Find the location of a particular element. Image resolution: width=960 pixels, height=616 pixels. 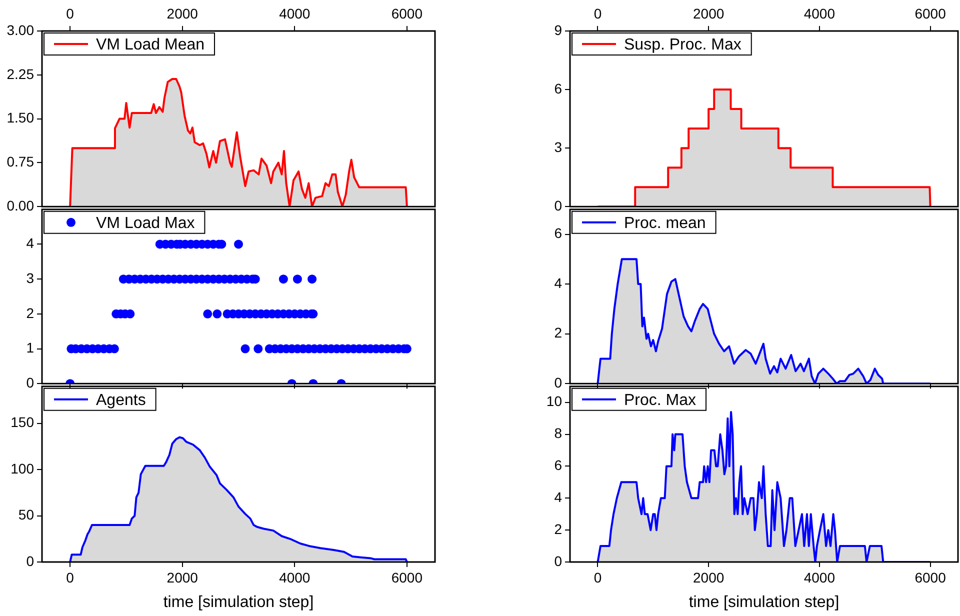

y-tick-label: 50 is located at coordinates (26, 514).